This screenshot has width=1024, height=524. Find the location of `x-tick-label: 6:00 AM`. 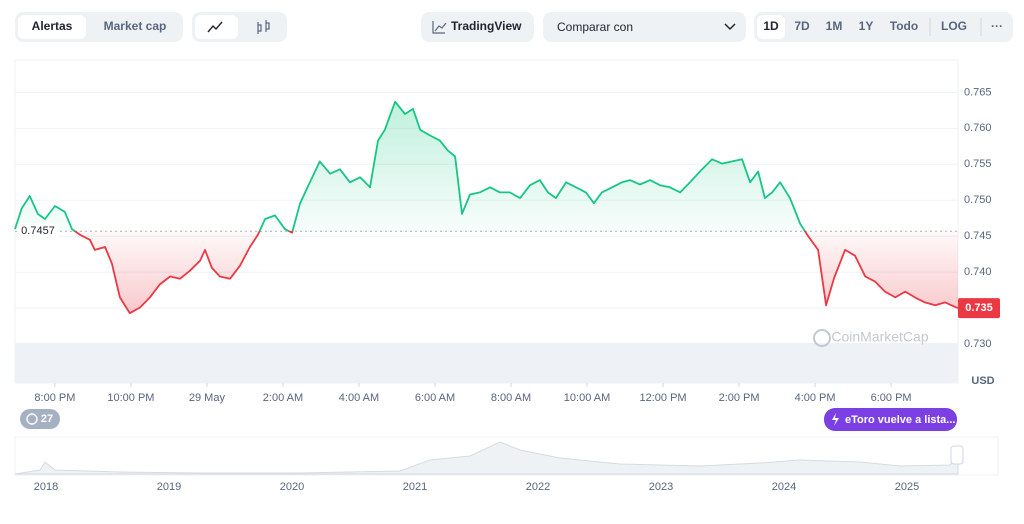

x-tick-label: 6:00 AM is located at coordinates (435, 398).